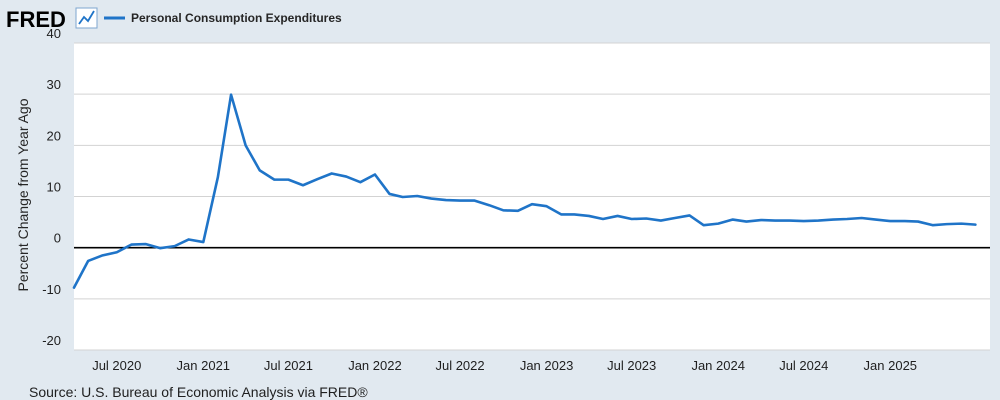 The image size is (1000, 400). Describe the element at coordinates (288, 365) in the screenshot. I see `x-tick-label: Jul 2021` at that location.